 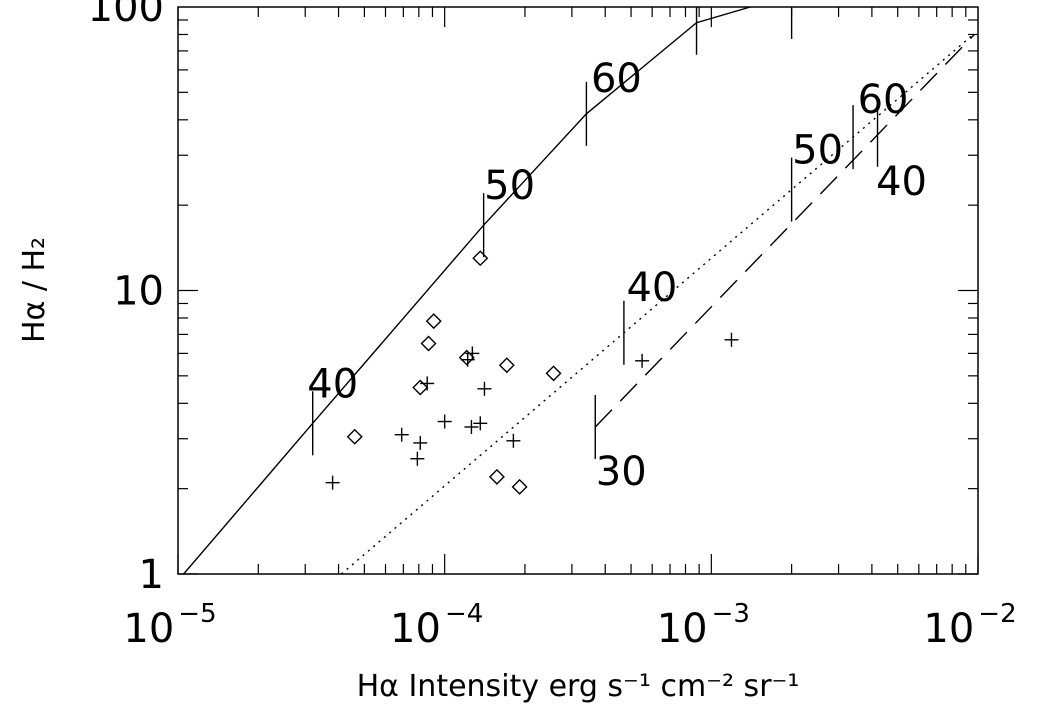 I want to click on y-tick-label: 100, so click(x=126, y=15).